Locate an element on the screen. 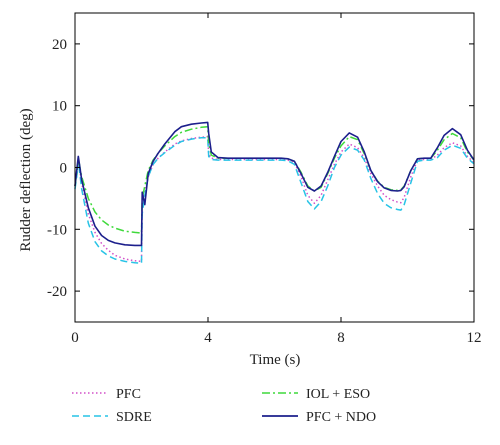  x-tick-label: 8 is located at coordinates (341, 338).